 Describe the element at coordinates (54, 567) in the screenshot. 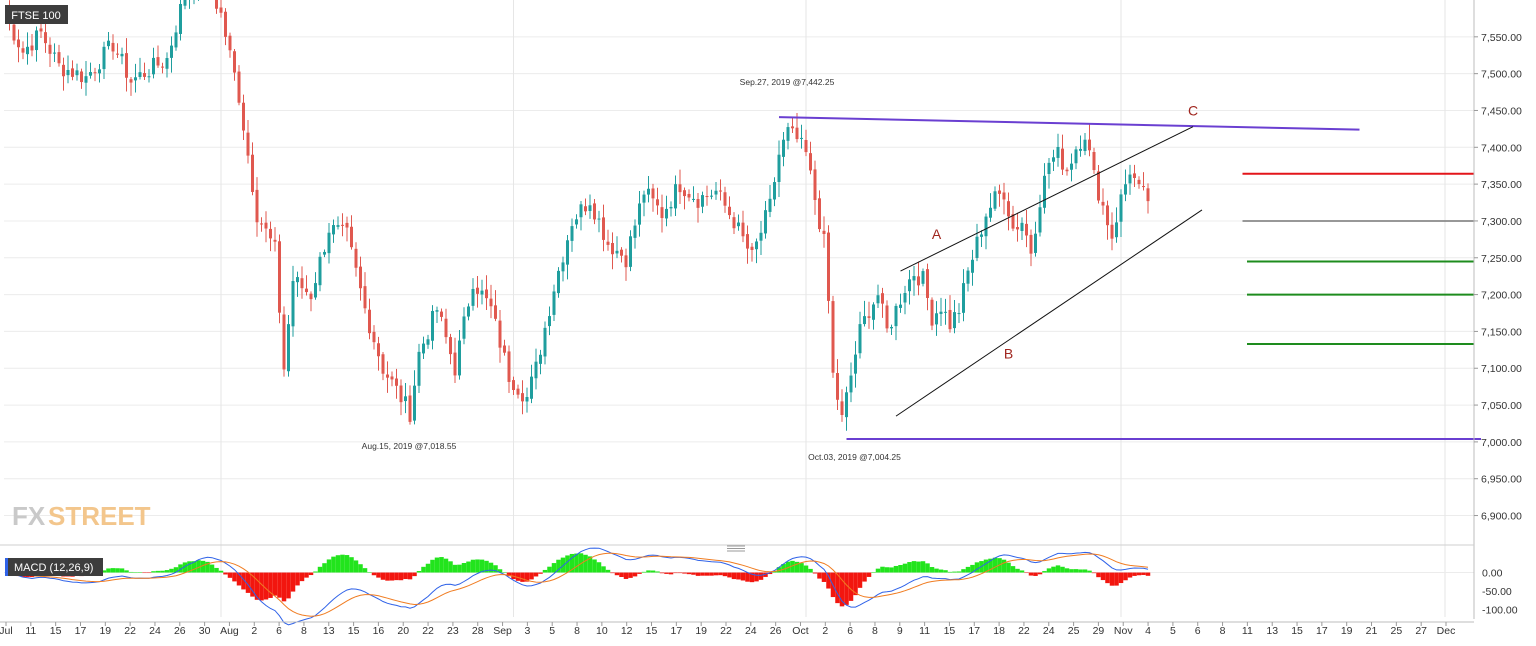

I see `macd-badge: MACD (12,26,9)` at that location.